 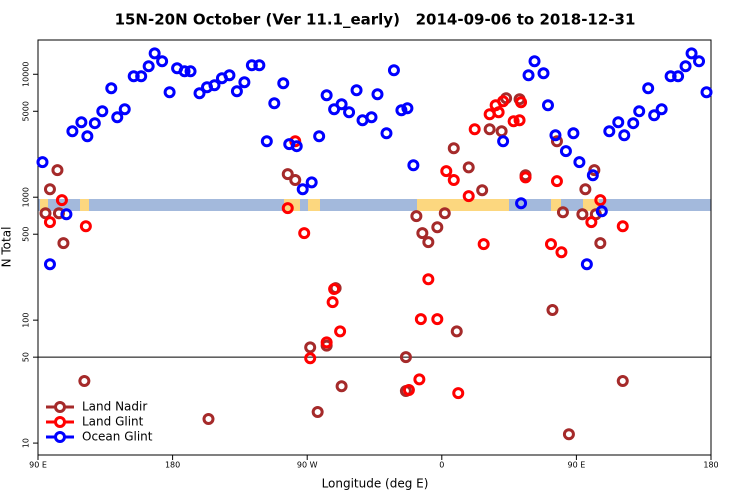 I want to click on surface-band, so click(x=374, y=205).